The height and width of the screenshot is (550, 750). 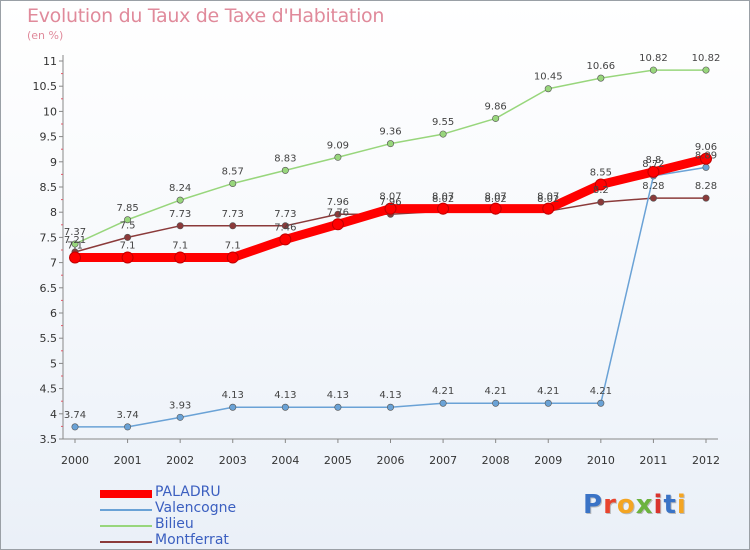 What do you see at coordinates (50, 111) in the screenshot?
I see `y-tick-label: 10` at bounding box center [50, 111].